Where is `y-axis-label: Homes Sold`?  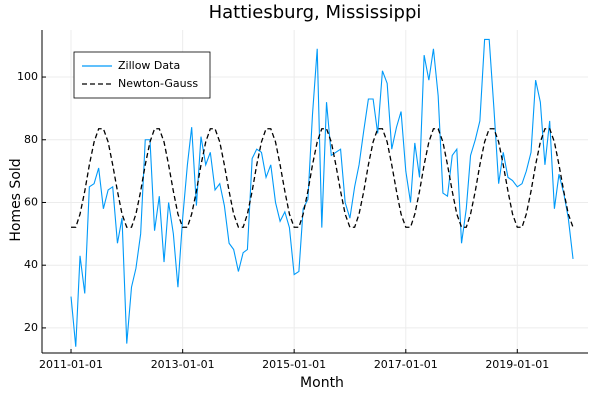
y-axis-label: Homes Sold is located at coordinates (16, 199).